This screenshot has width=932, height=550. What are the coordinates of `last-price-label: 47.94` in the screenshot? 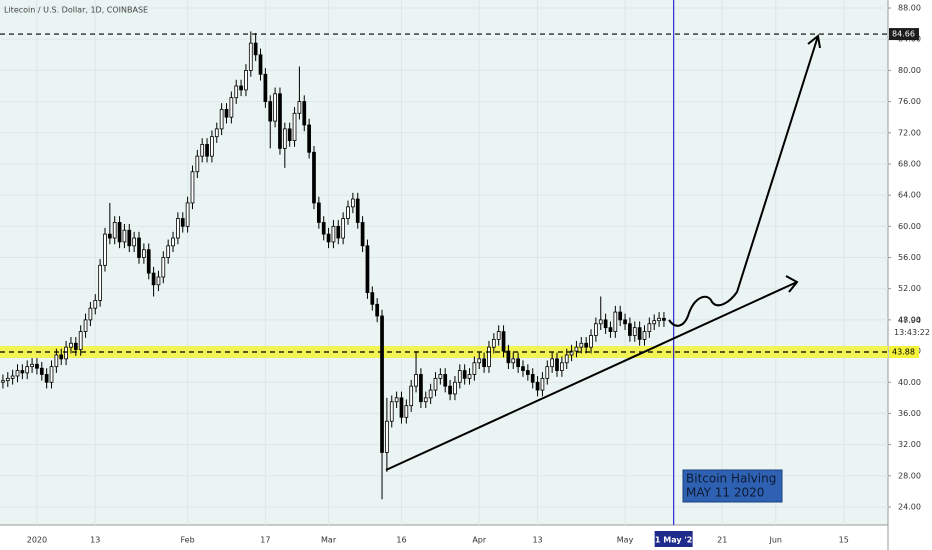 It's located at (909, 320).